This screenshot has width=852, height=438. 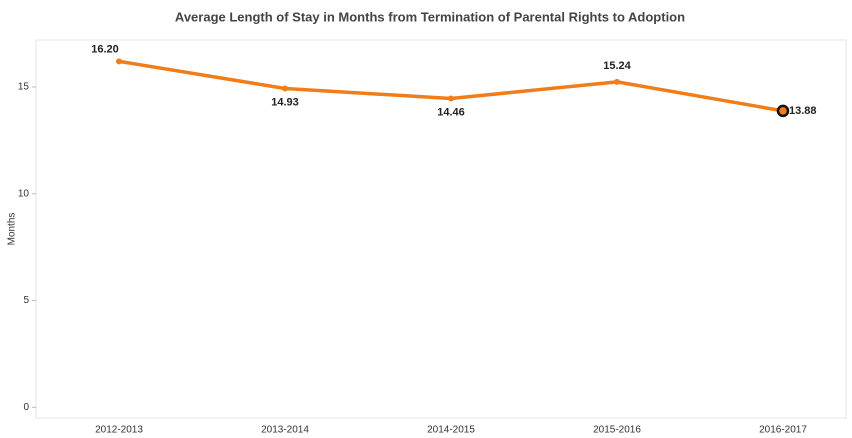 What do you see at coordinates (617, 430) in the screenshot?
I see `x-tick-label: 2015-2016` at bounding box center [617, 430].